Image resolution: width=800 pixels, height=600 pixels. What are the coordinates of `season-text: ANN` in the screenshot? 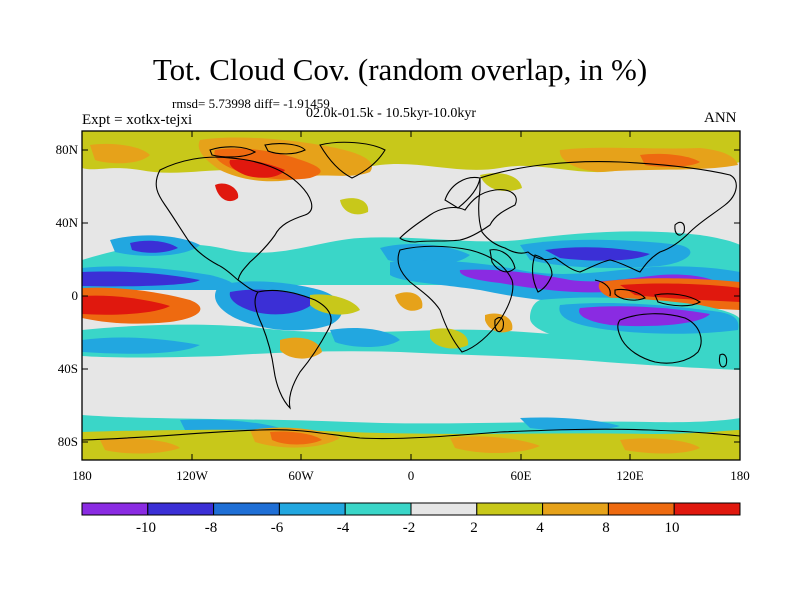 It's located at (720, 118).